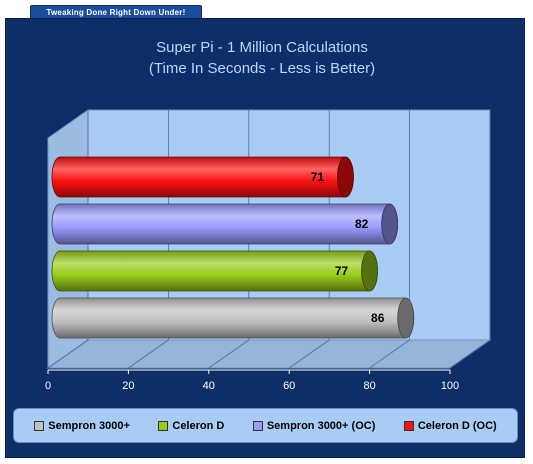 The height and width of the screenshot is (464, 533). What do you see at coordinates (457, 425) in the screenshot?
I see `legend-label: Celeron D (OC)` at bounding box center [457, 425].